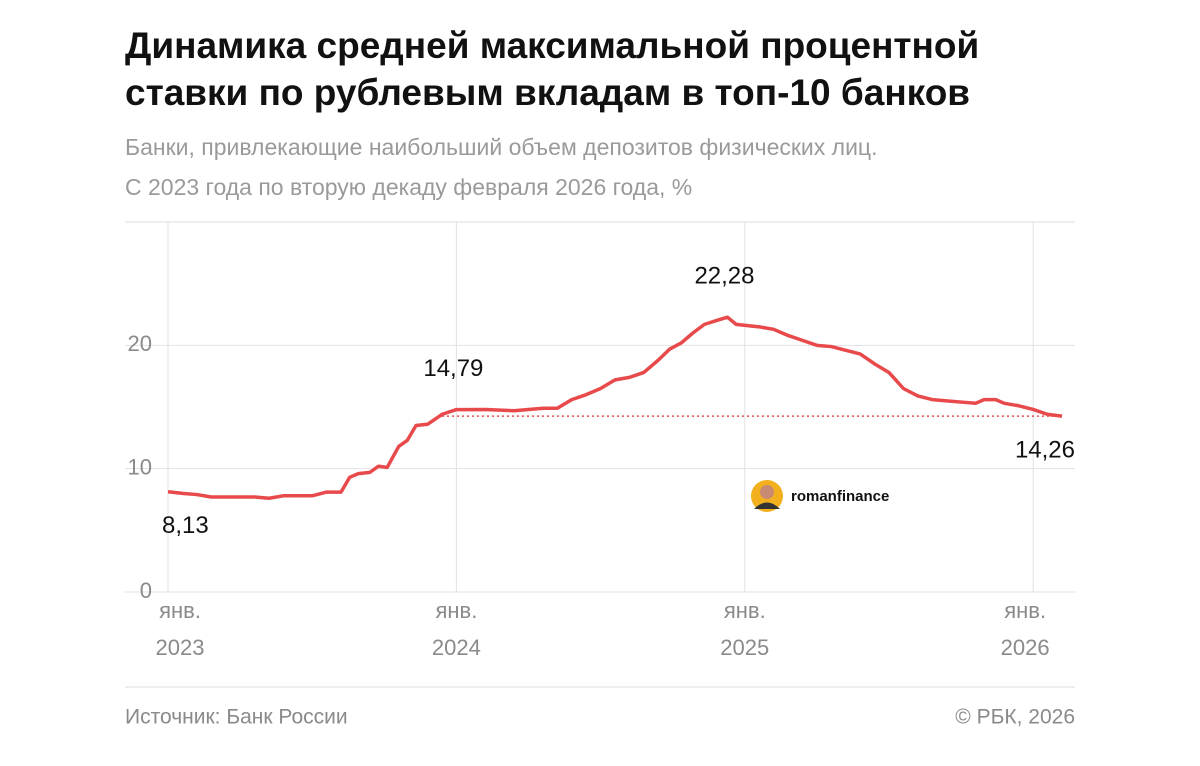  I want to click on y-tick-label: 20, so click(140, 343).